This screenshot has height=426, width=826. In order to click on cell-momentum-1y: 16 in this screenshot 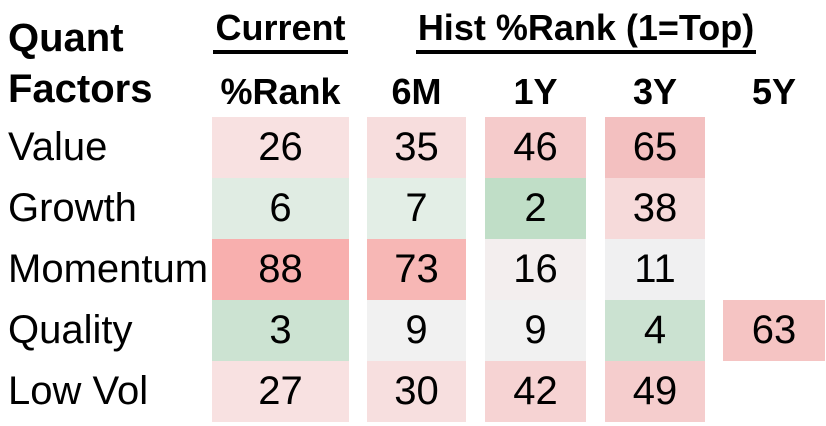, I will do `click(535, 269)`.